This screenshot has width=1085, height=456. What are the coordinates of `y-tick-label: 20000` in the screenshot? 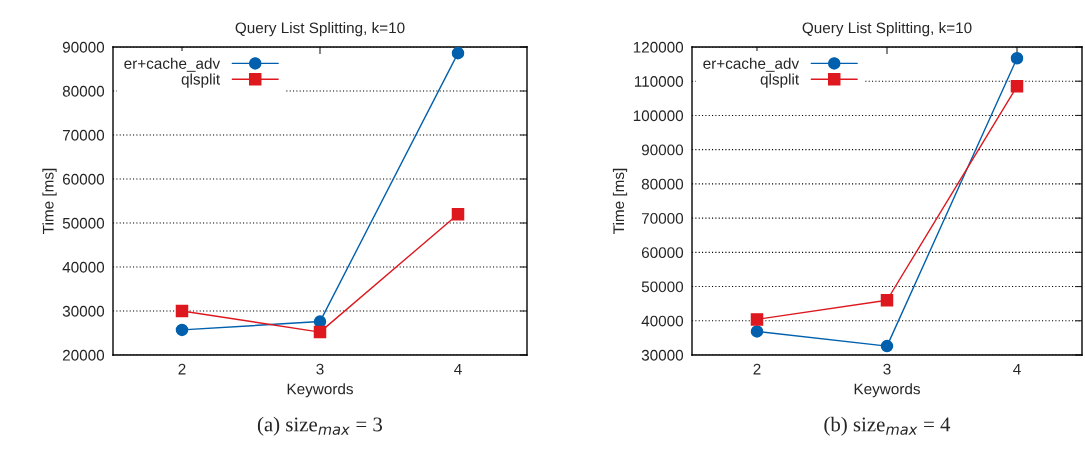 It's located at (83, 355).